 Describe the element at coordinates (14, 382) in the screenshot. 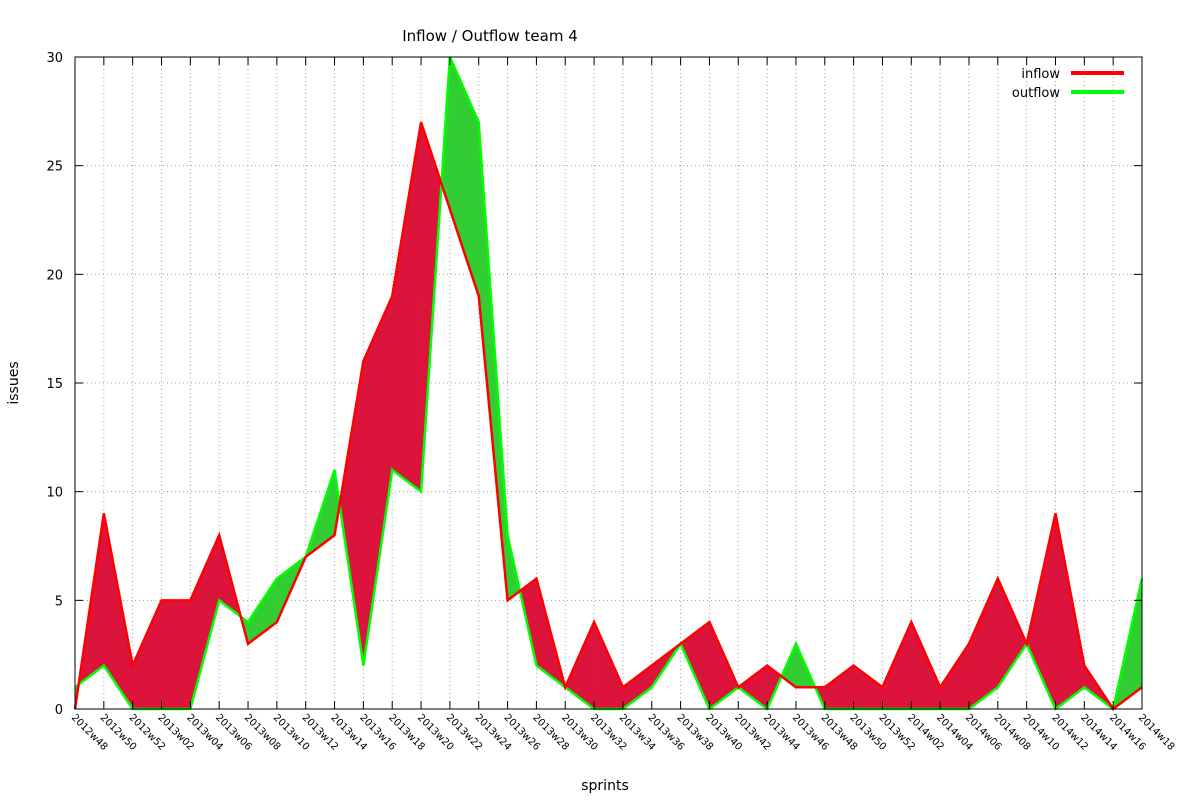

I see `y-axis-label: issues` at that location.